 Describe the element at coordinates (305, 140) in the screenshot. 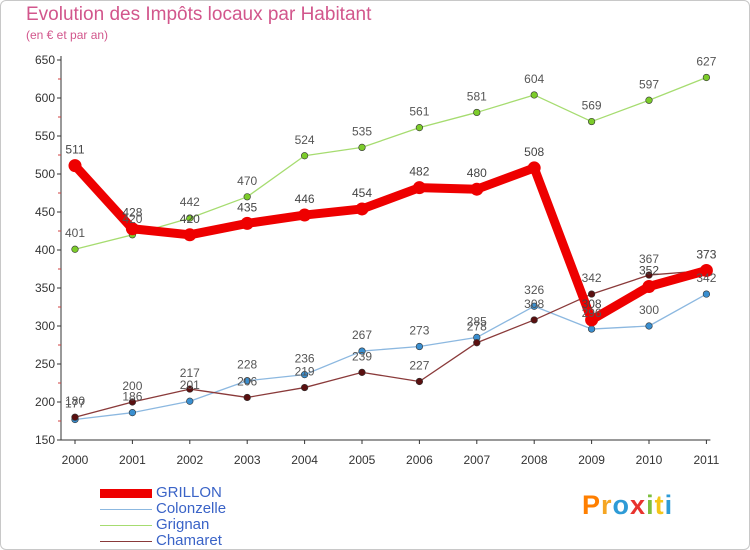

I see `data-label-grignan: 524` at that location.